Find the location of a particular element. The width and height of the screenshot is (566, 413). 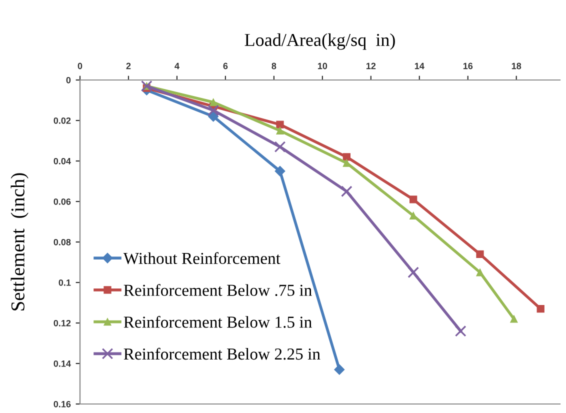

y-tick-label: 0.02 is located at coordinates (62, 120).